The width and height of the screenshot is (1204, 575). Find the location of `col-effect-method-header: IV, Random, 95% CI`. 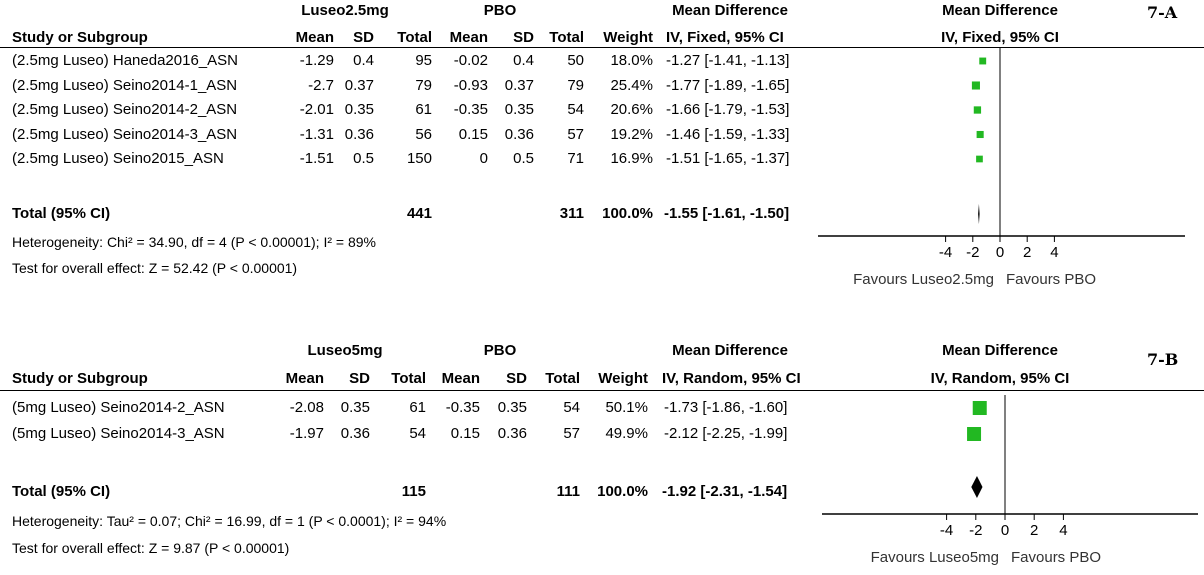

col-effect-method-header: IV, Random, 95% CI is located at coordinates (731, 378).